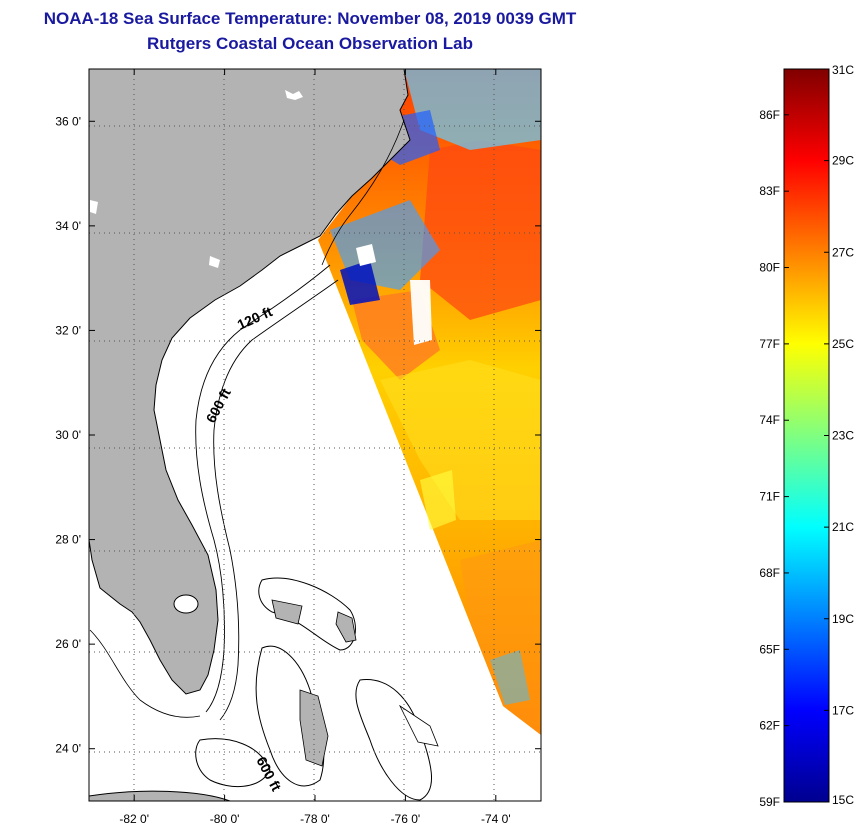  What do you see at coordinates (68, 749) in the screenshot?
I see `lat-tick-label: 24 0'` at bounding box center [68, 749].